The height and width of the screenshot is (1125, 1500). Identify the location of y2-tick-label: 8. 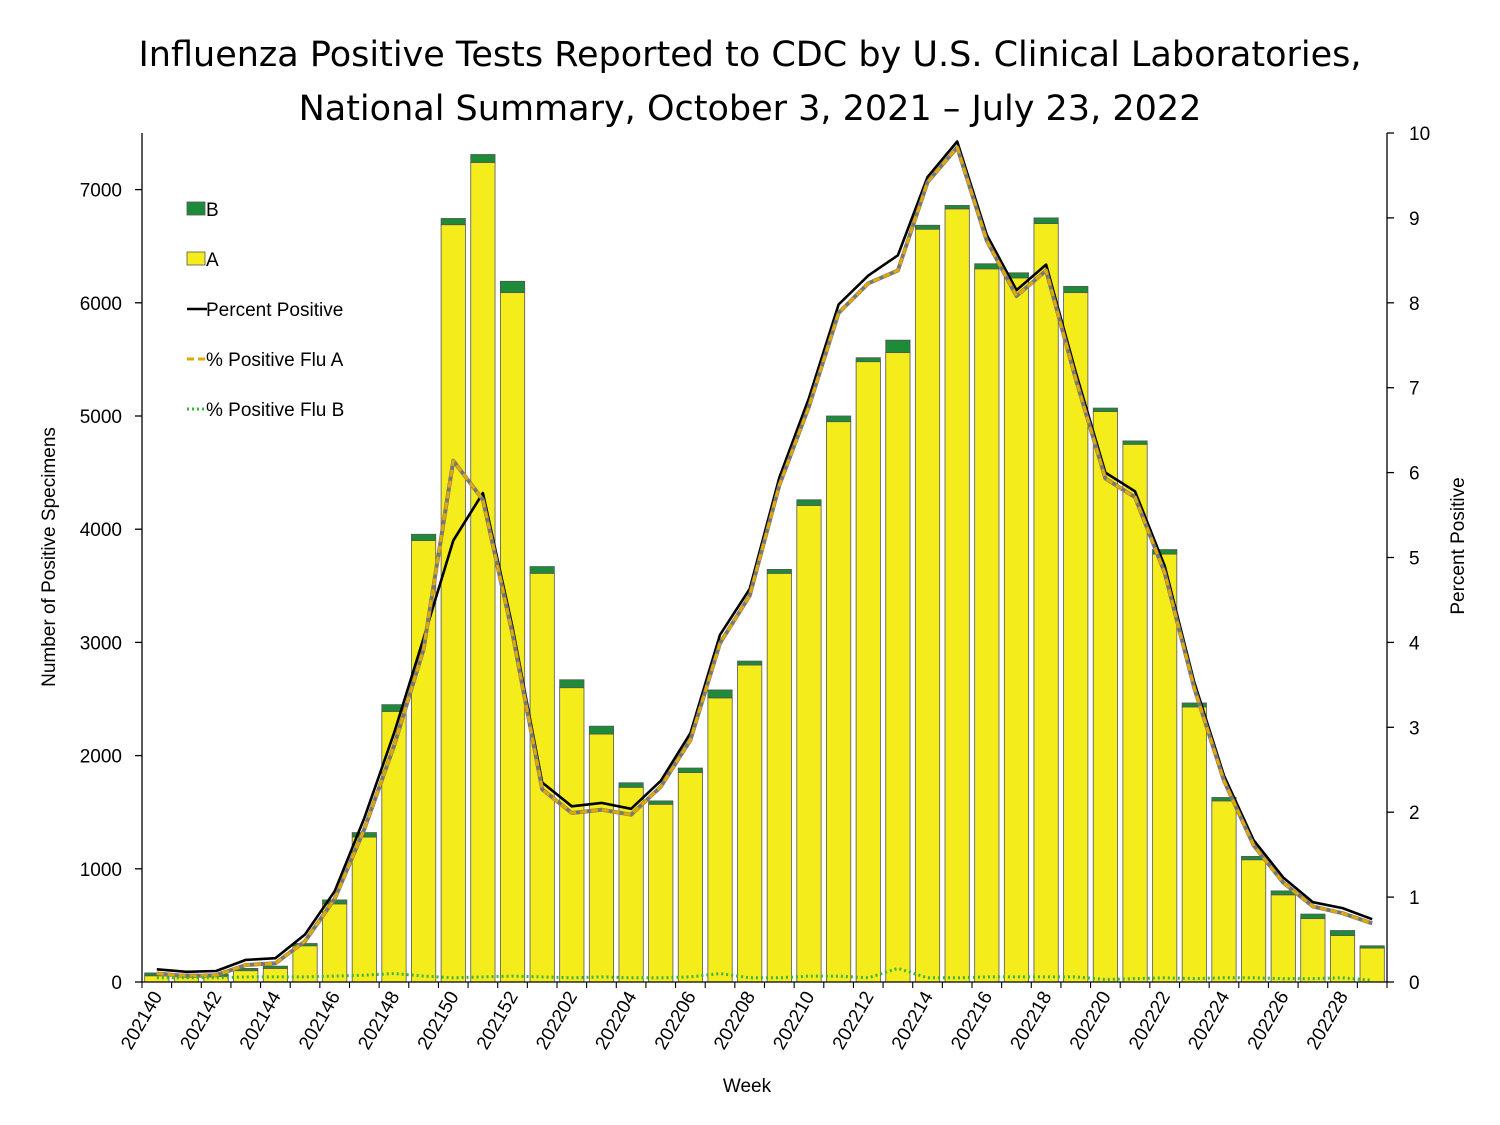
(1414, 304).